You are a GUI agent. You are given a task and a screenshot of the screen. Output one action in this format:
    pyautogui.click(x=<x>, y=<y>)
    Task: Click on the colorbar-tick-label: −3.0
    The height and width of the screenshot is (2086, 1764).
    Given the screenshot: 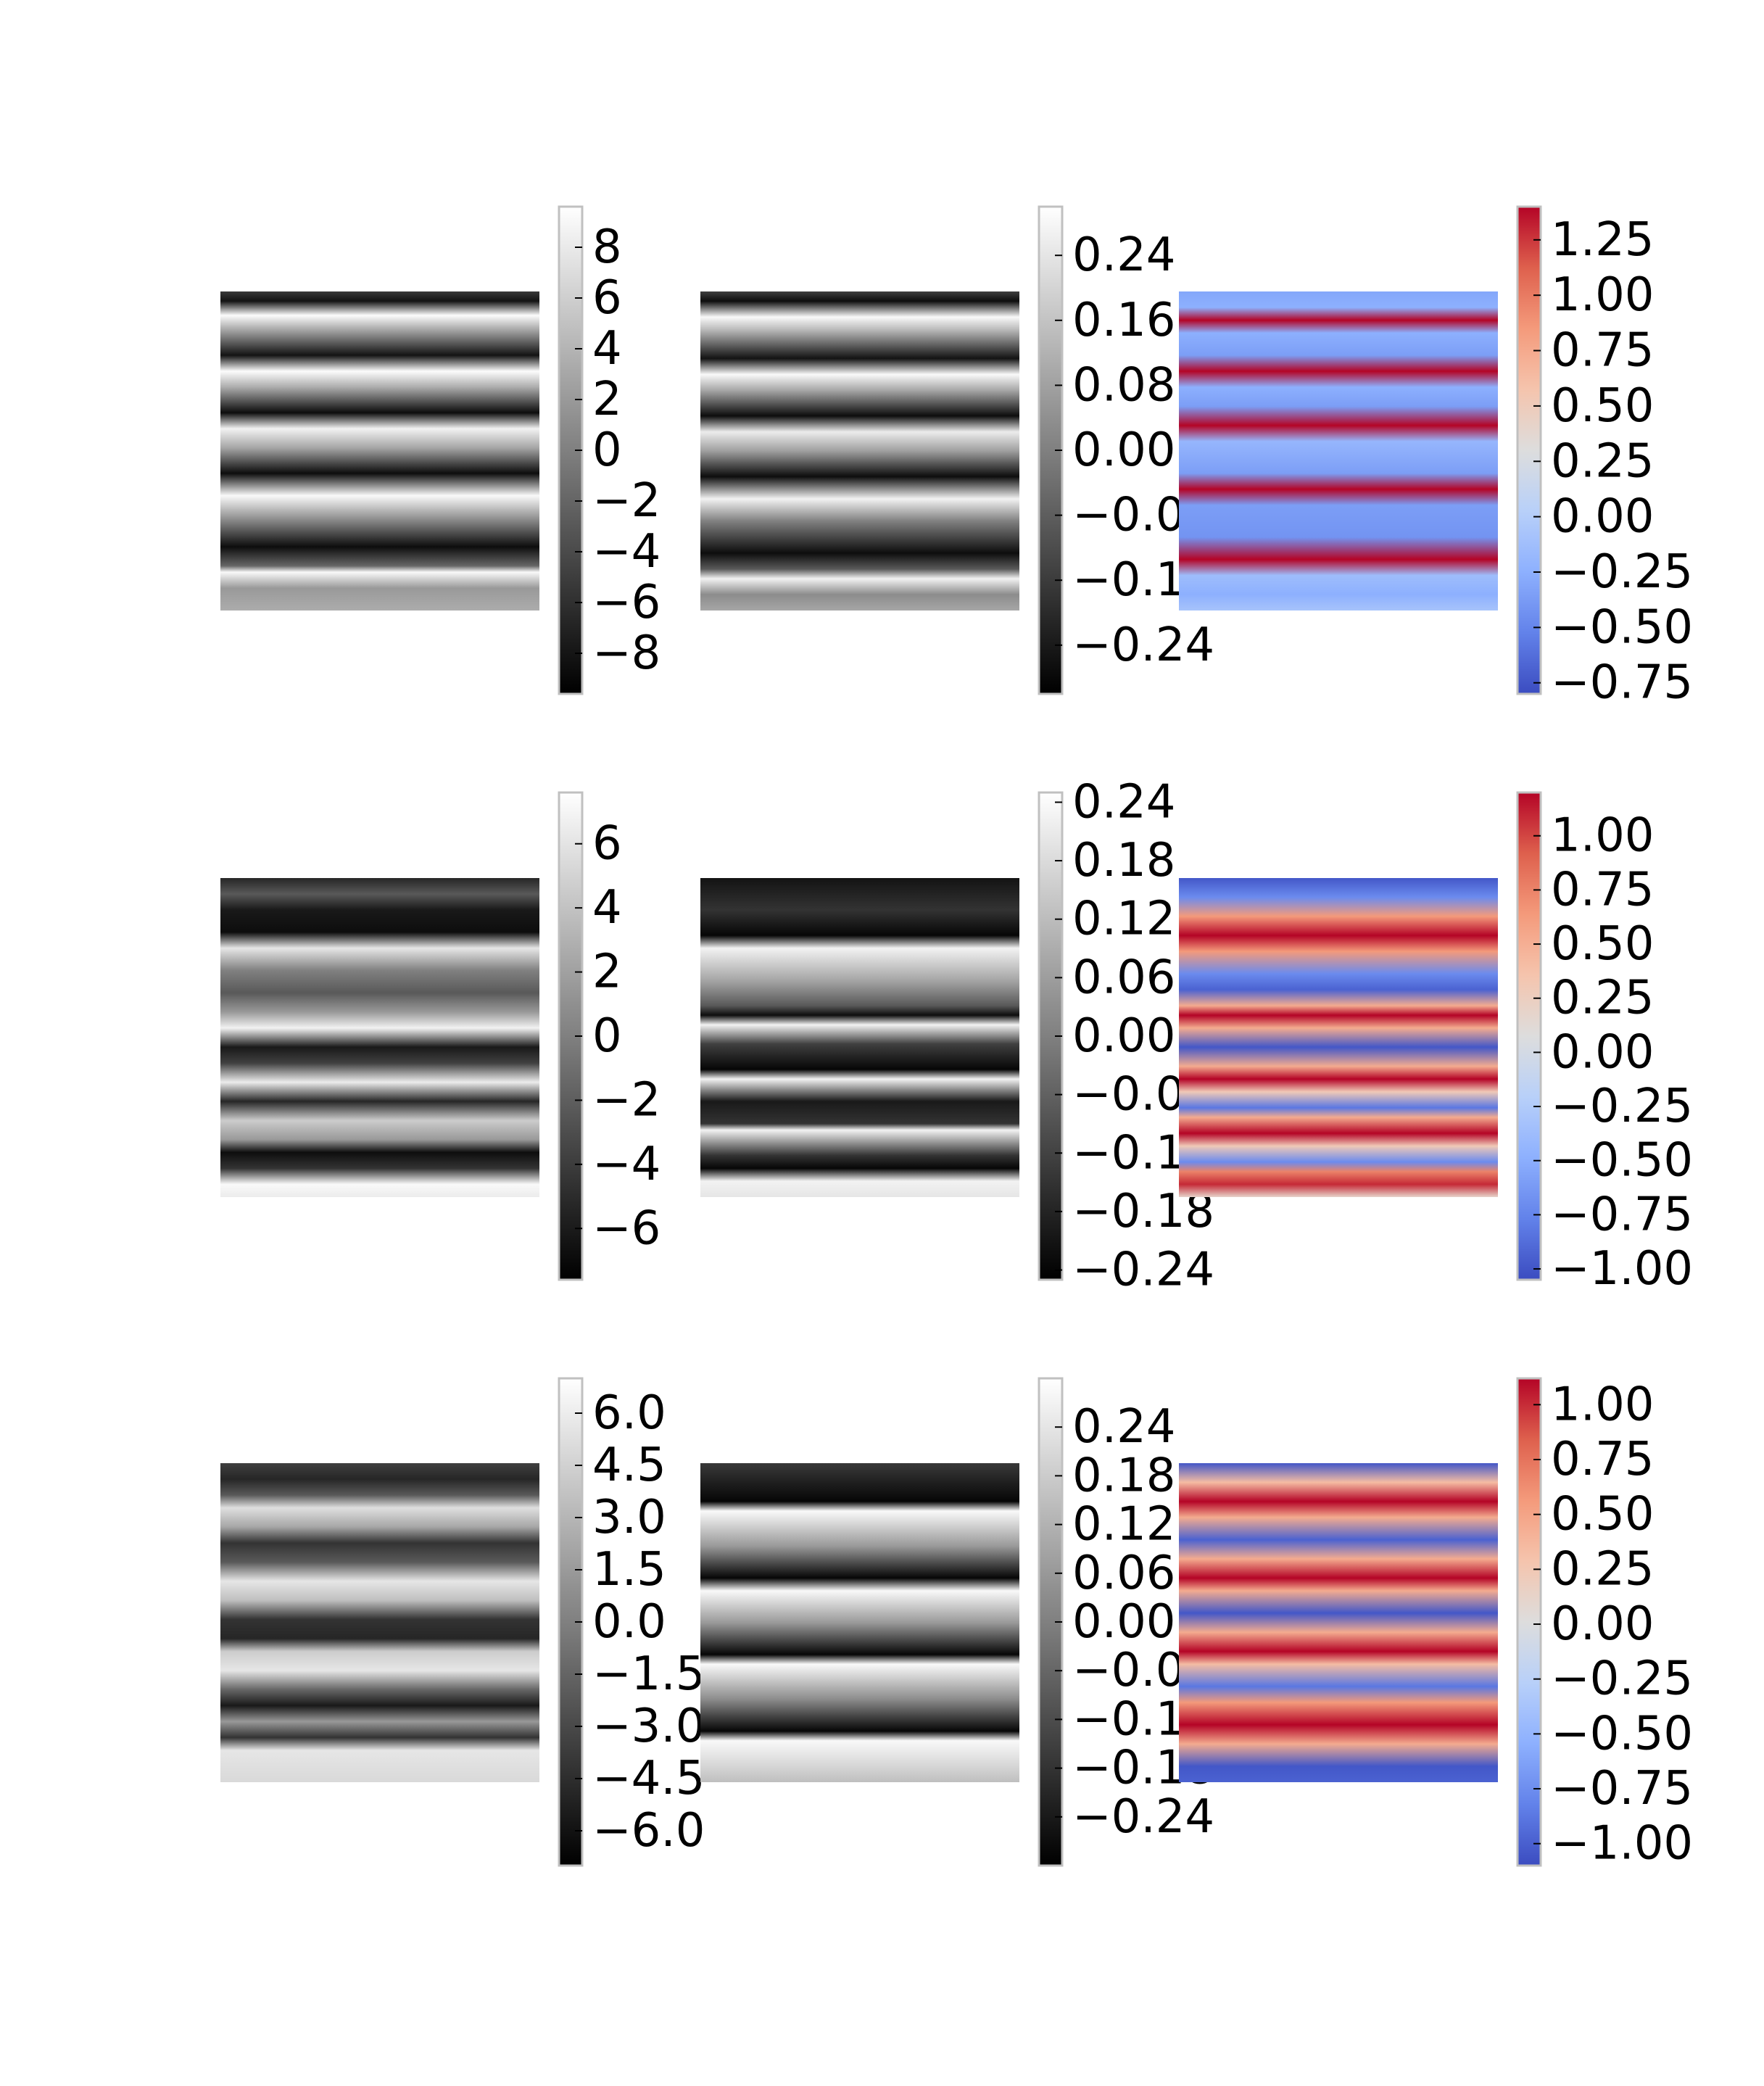 What is the action you would take?
    pyautogui.click(x=648, y=1726)
    